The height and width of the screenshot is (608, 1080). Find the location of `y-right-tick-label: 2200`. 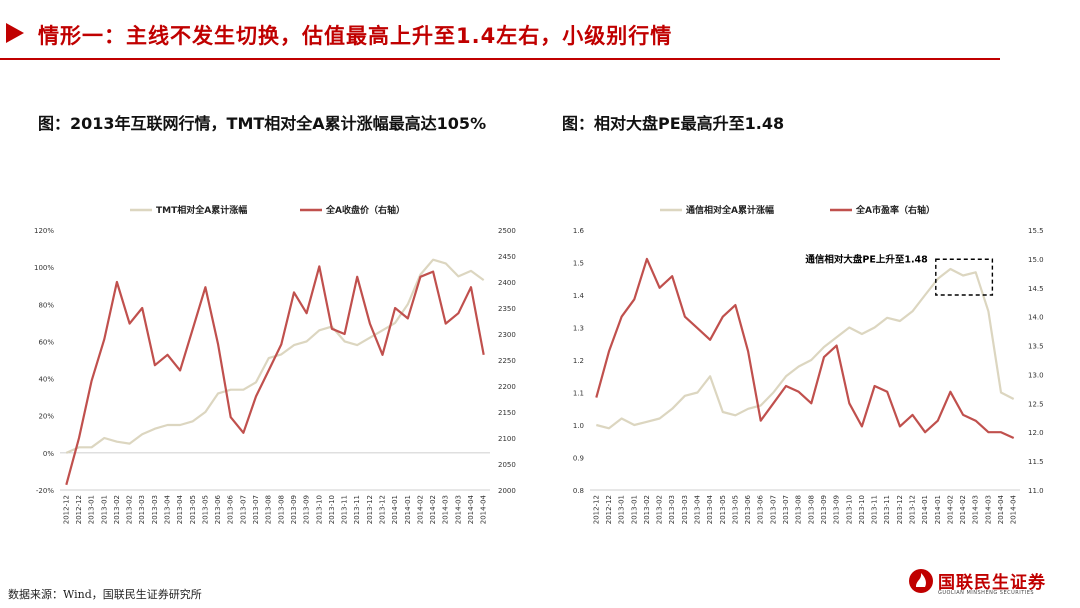

y-right-tick-label: 2200 is located at coordinates (507, 387).